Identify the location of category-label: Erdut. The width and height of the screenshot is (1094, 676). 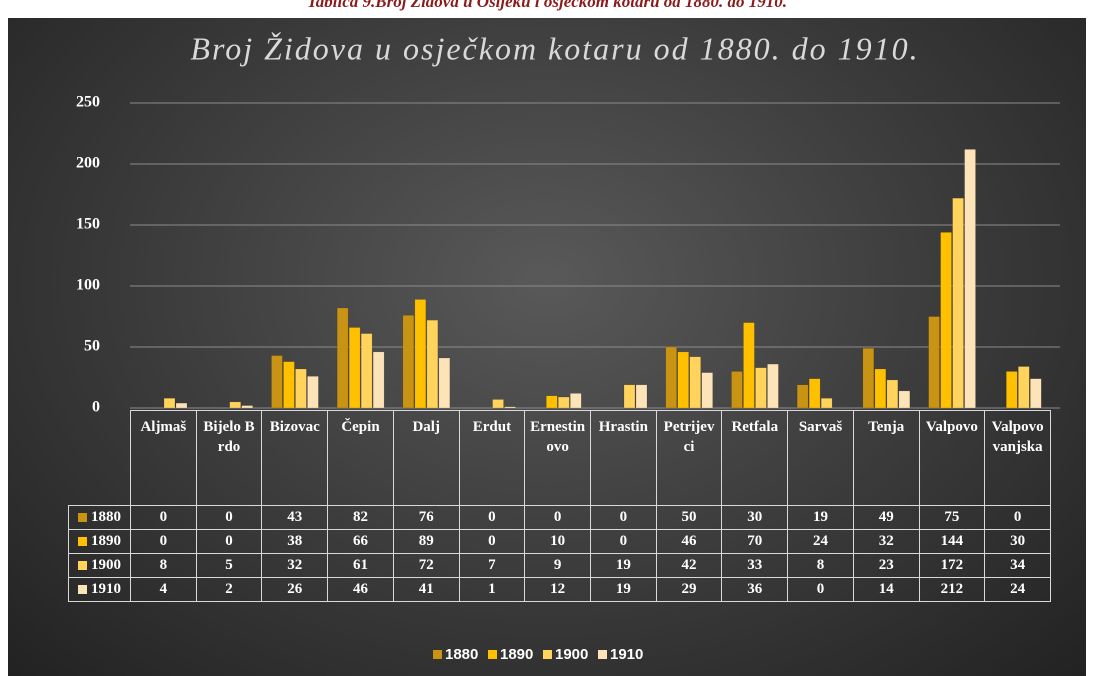
(492, 458).